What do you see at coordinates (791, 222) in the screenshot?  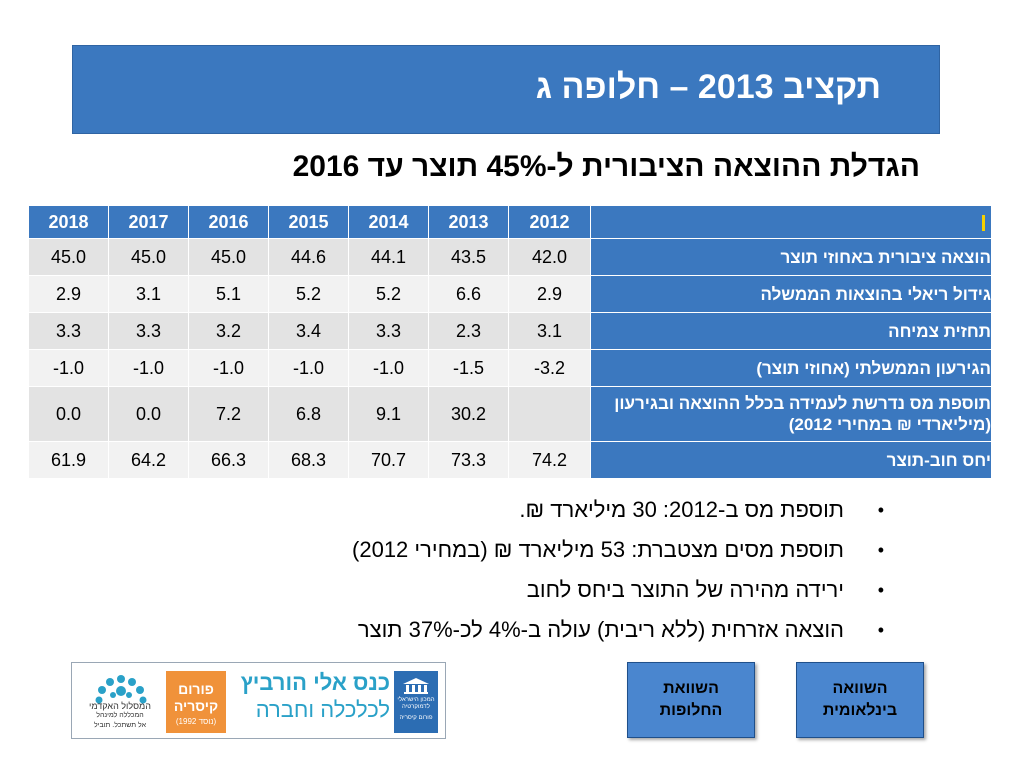 I see `corner-header` at bounding box center [791, 222].